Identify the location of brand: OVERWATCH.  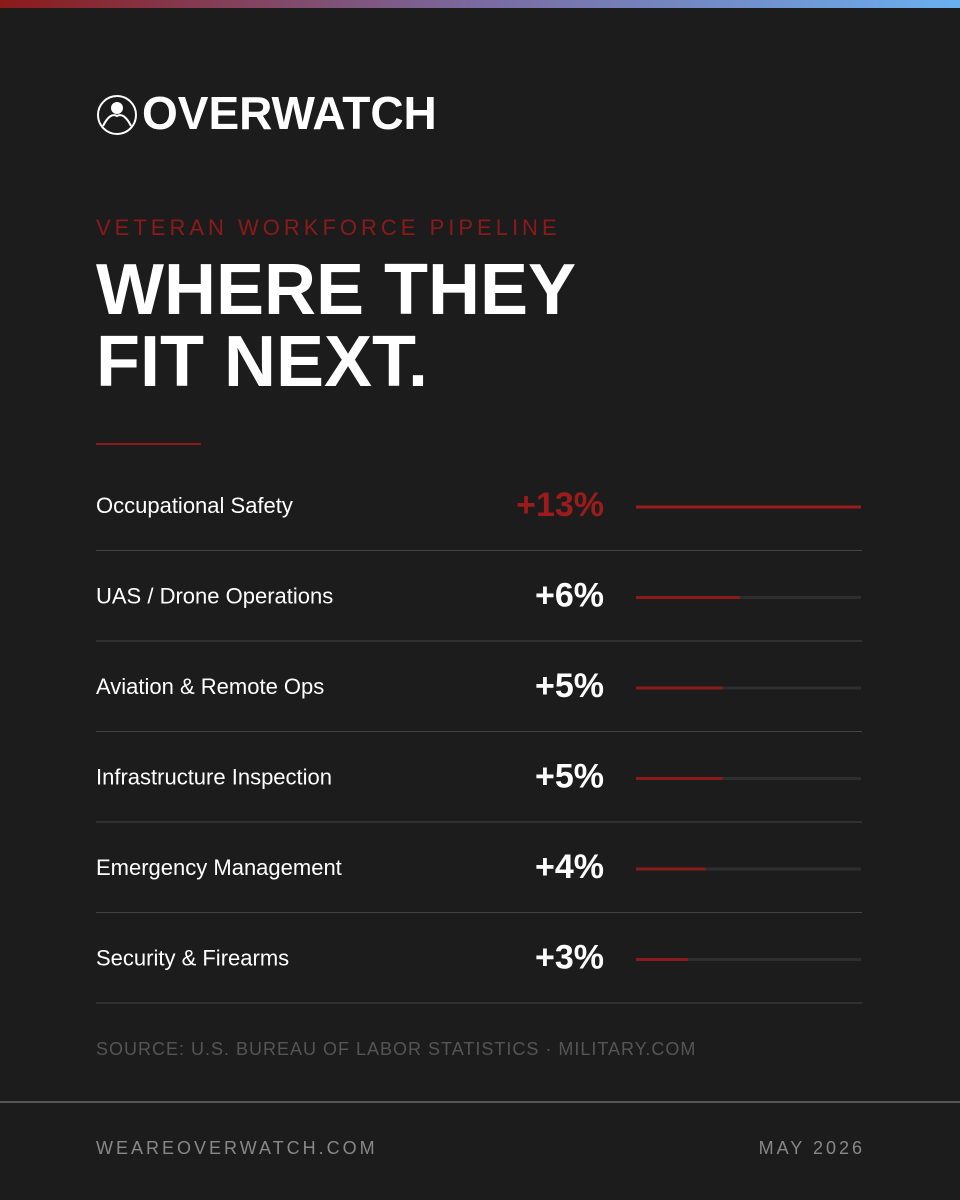
(289, 113).